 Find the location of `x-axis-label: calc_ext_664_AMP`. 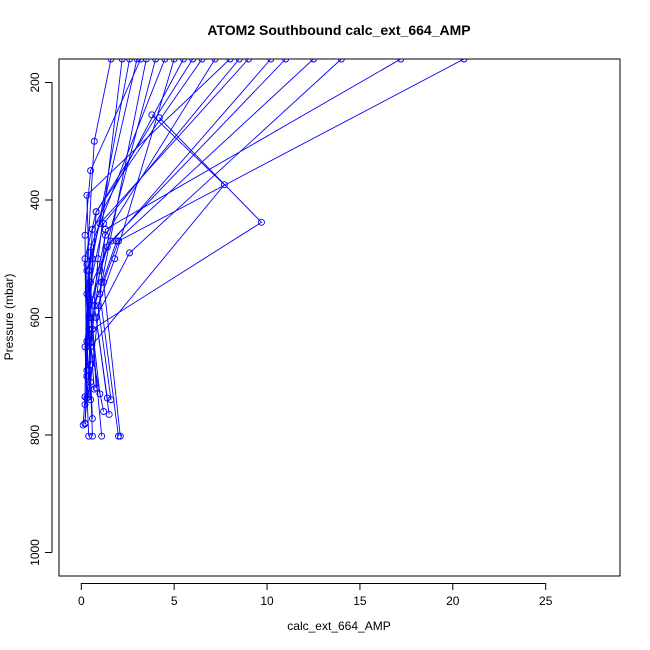

x-axis-label: calc_ext_664_AMP is located at coordinates (338, 626).